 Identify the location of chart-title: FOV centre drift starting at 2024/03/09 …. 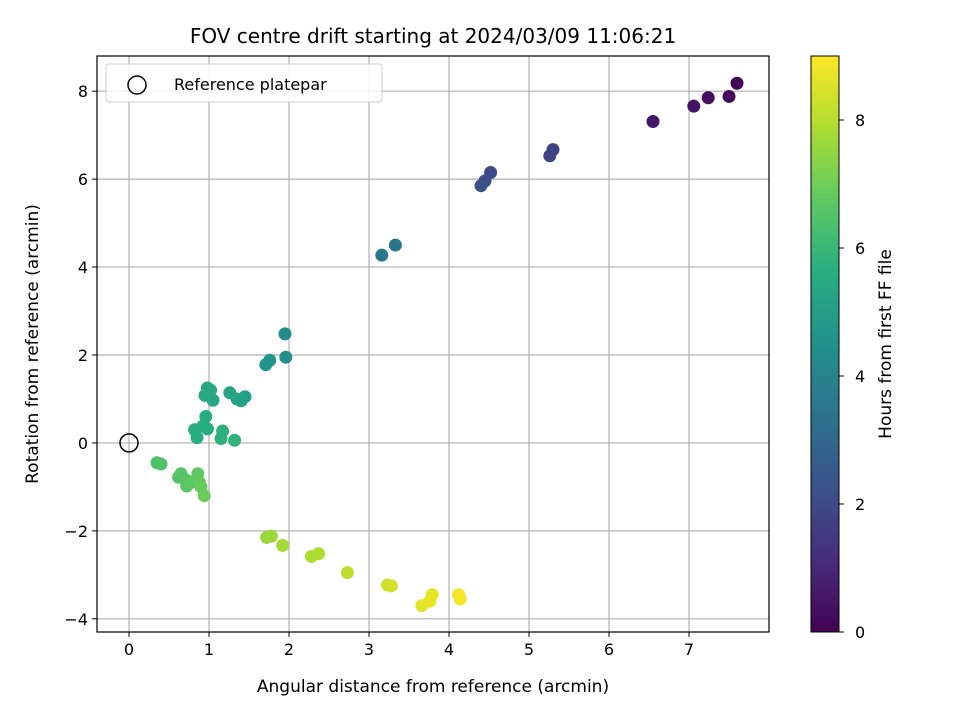
(433, 36).